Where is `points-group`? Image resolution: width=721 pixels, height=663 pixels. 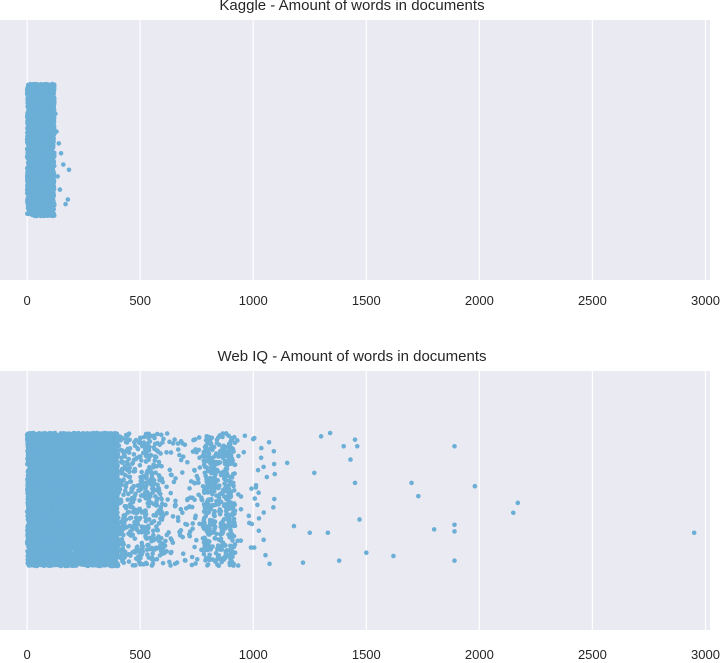 points-group is located at coordinates (48, 150).